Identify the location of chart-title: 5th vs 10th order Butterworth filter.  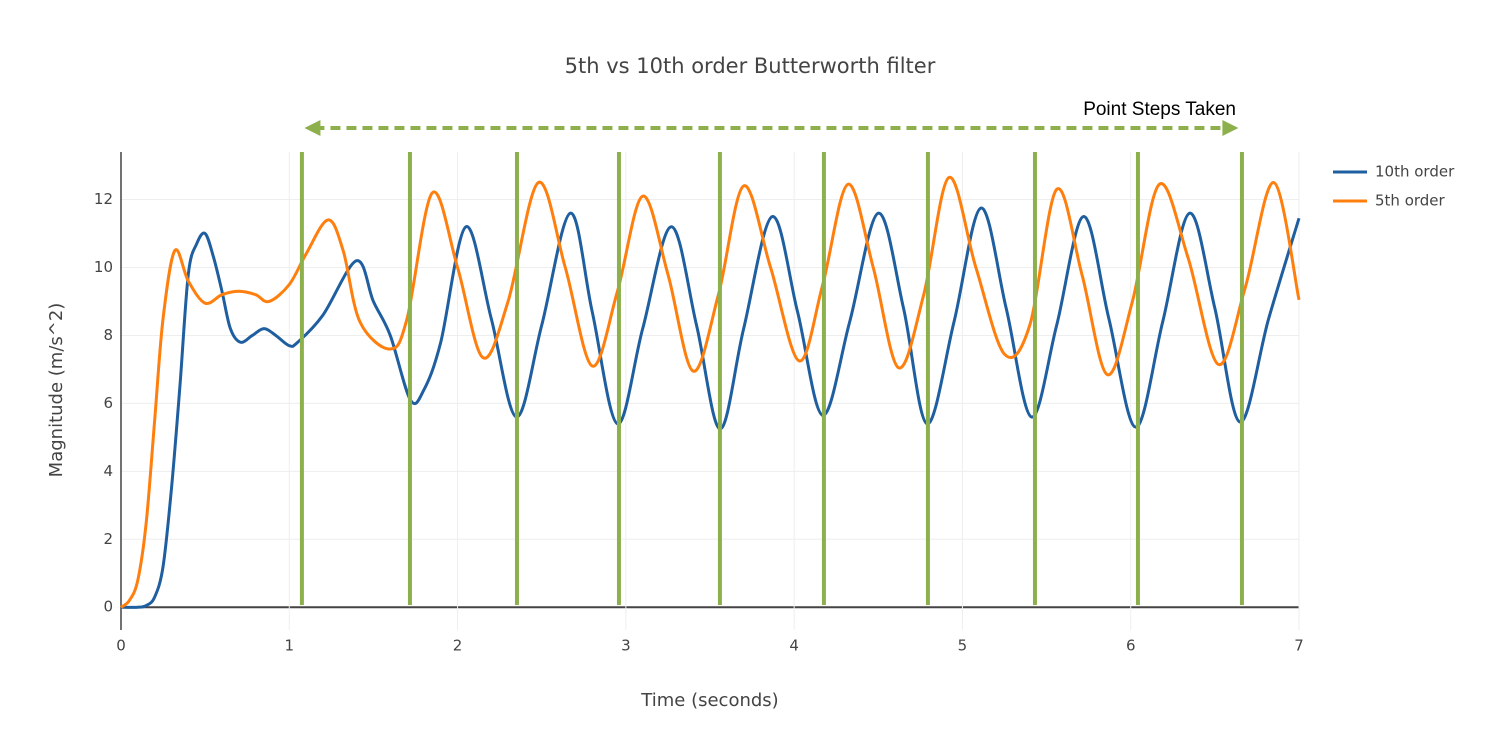
(750, 66).